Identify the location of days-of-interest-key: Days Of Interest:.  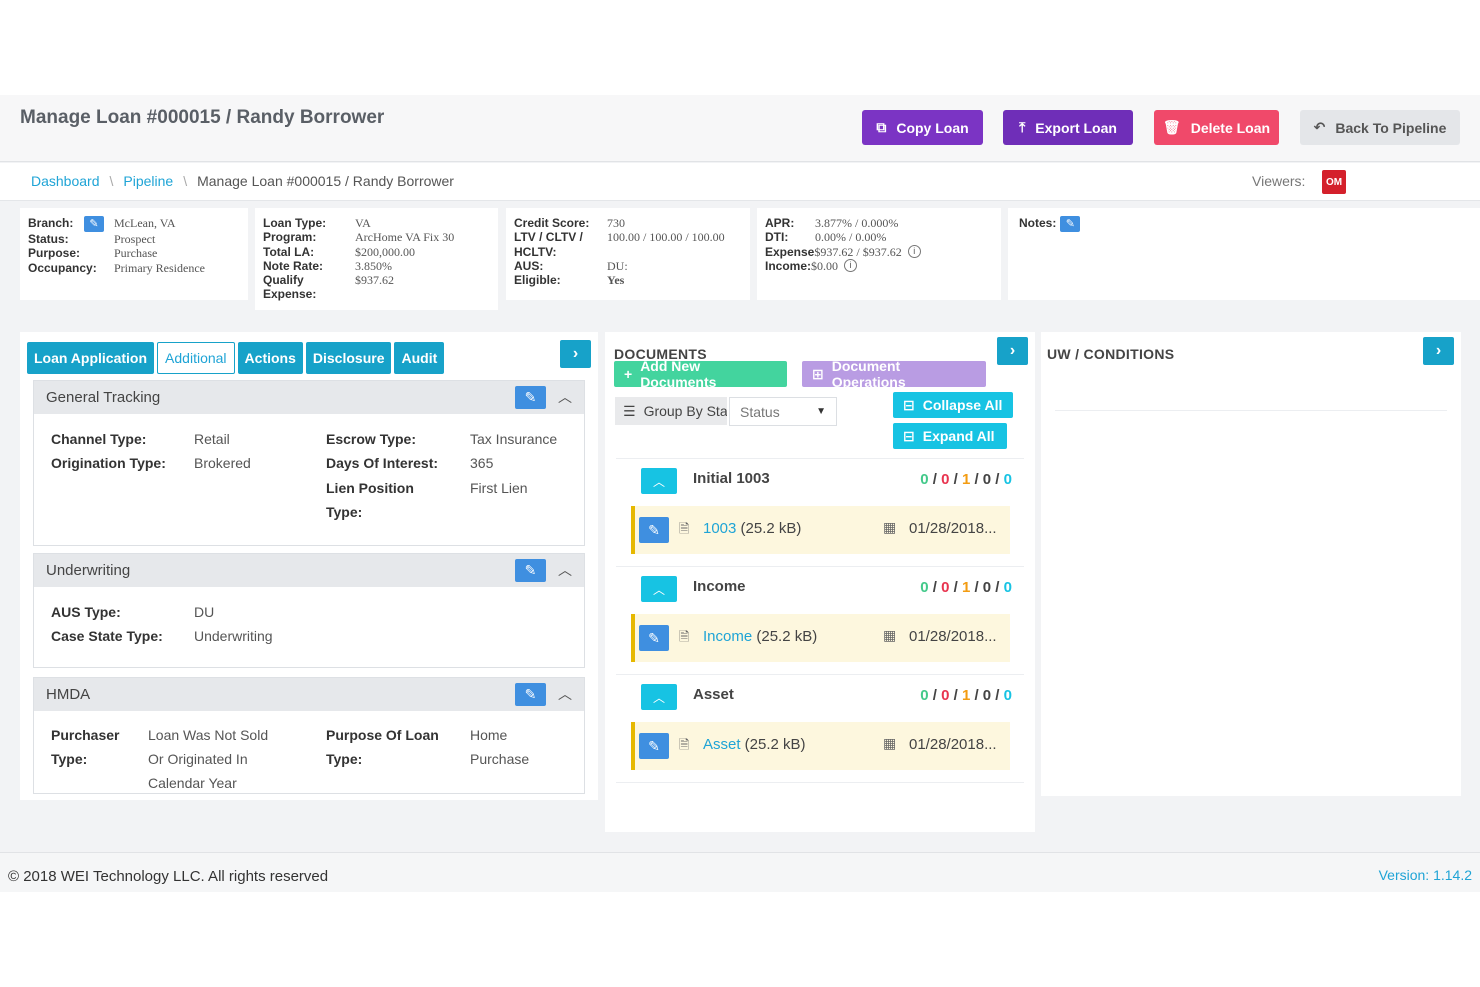
(382, 463).